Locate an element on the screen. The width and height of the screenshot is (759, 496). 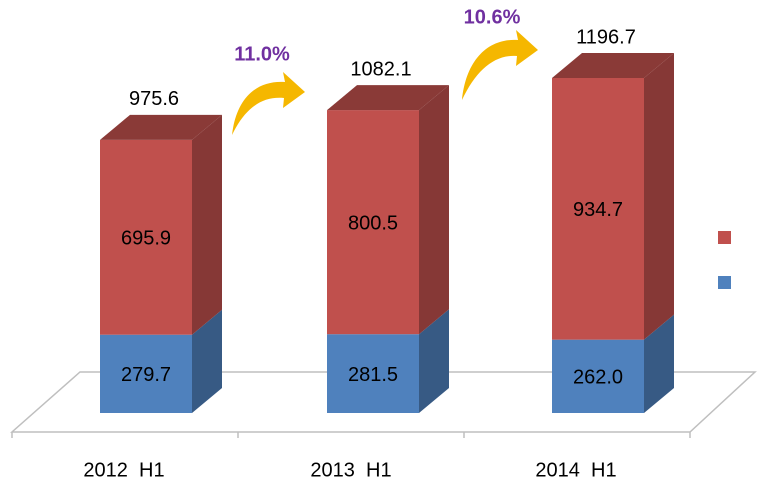
value-label: 262.0 is located at coordinates (598, 378).